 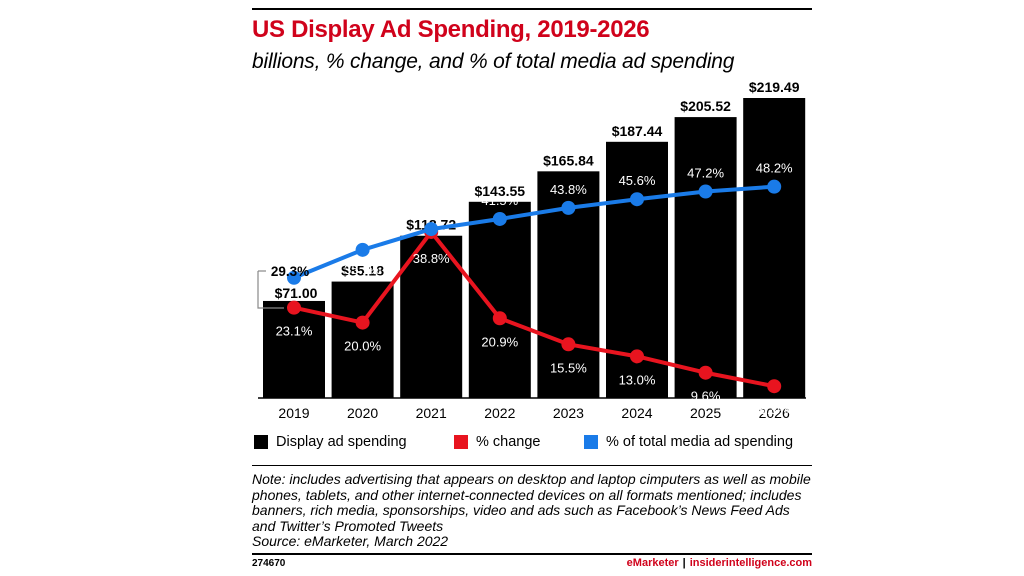 I want to click on share-point-2026, so click(x=774, y=186).